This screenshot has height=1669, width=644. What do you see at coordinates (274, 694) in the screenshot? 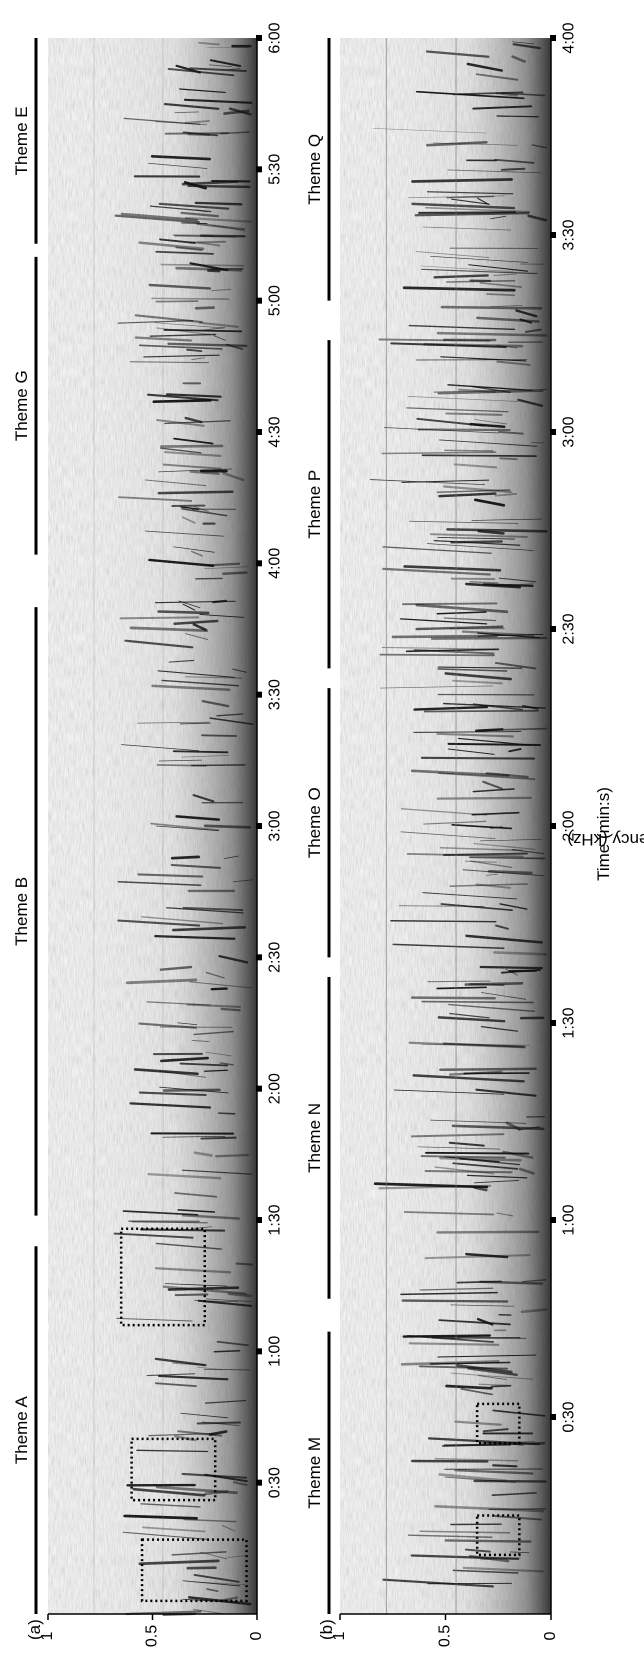
I see `x-tick-label: 3:30` at bounding box center [274, 694].